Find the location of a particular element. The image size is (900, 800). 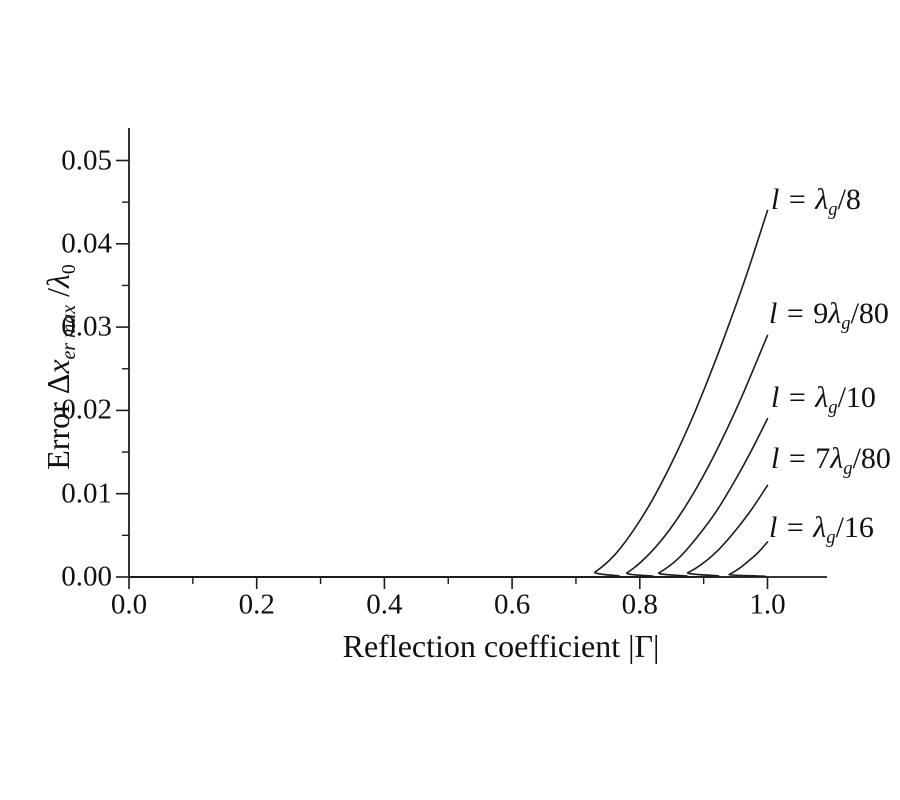

lambda-zero-subscript: 0 is located at coordinates (69, 269).